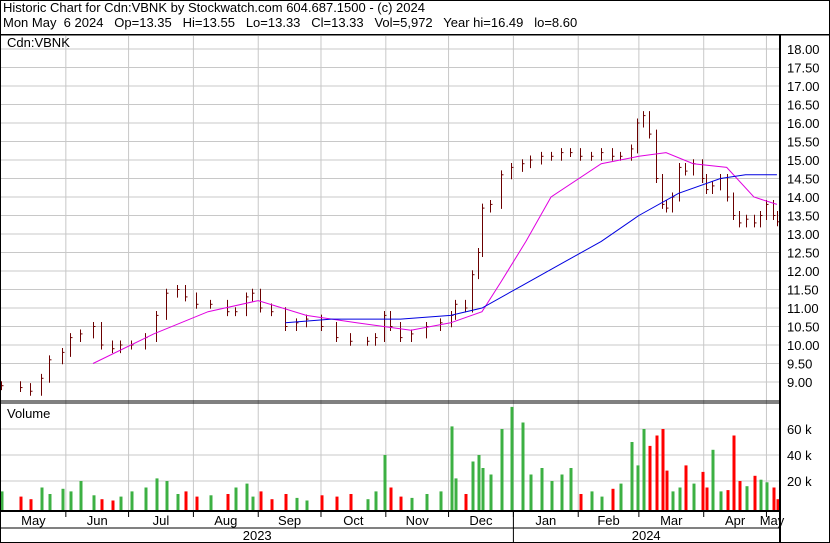 The height and width of the screenshot is (543, 830). What do you see at coordinates (799, 382) in the screenshot?
I see `price-tick-label: 9.00` at bounding box center [799, 382].